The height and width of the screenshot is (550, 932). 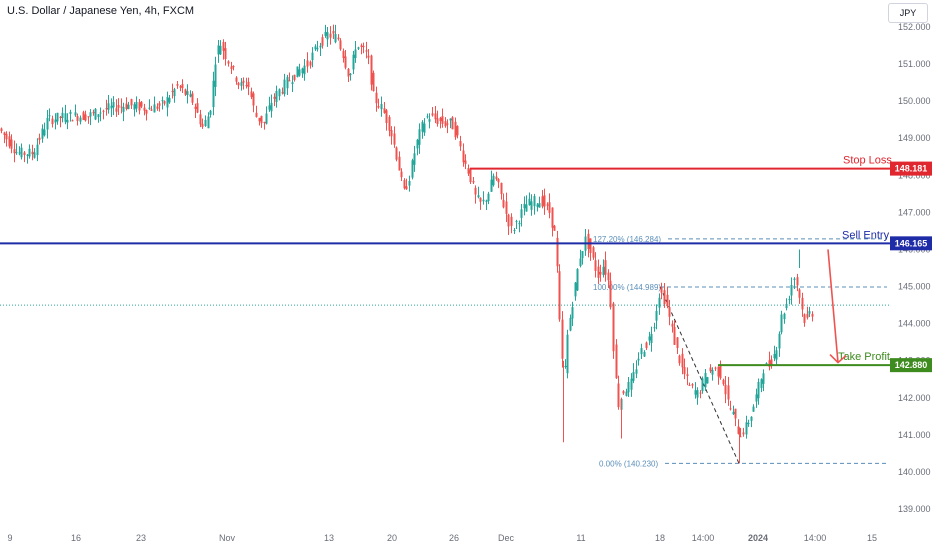 I want to click on x-tick-label: 11, so click(x=580, y=538).